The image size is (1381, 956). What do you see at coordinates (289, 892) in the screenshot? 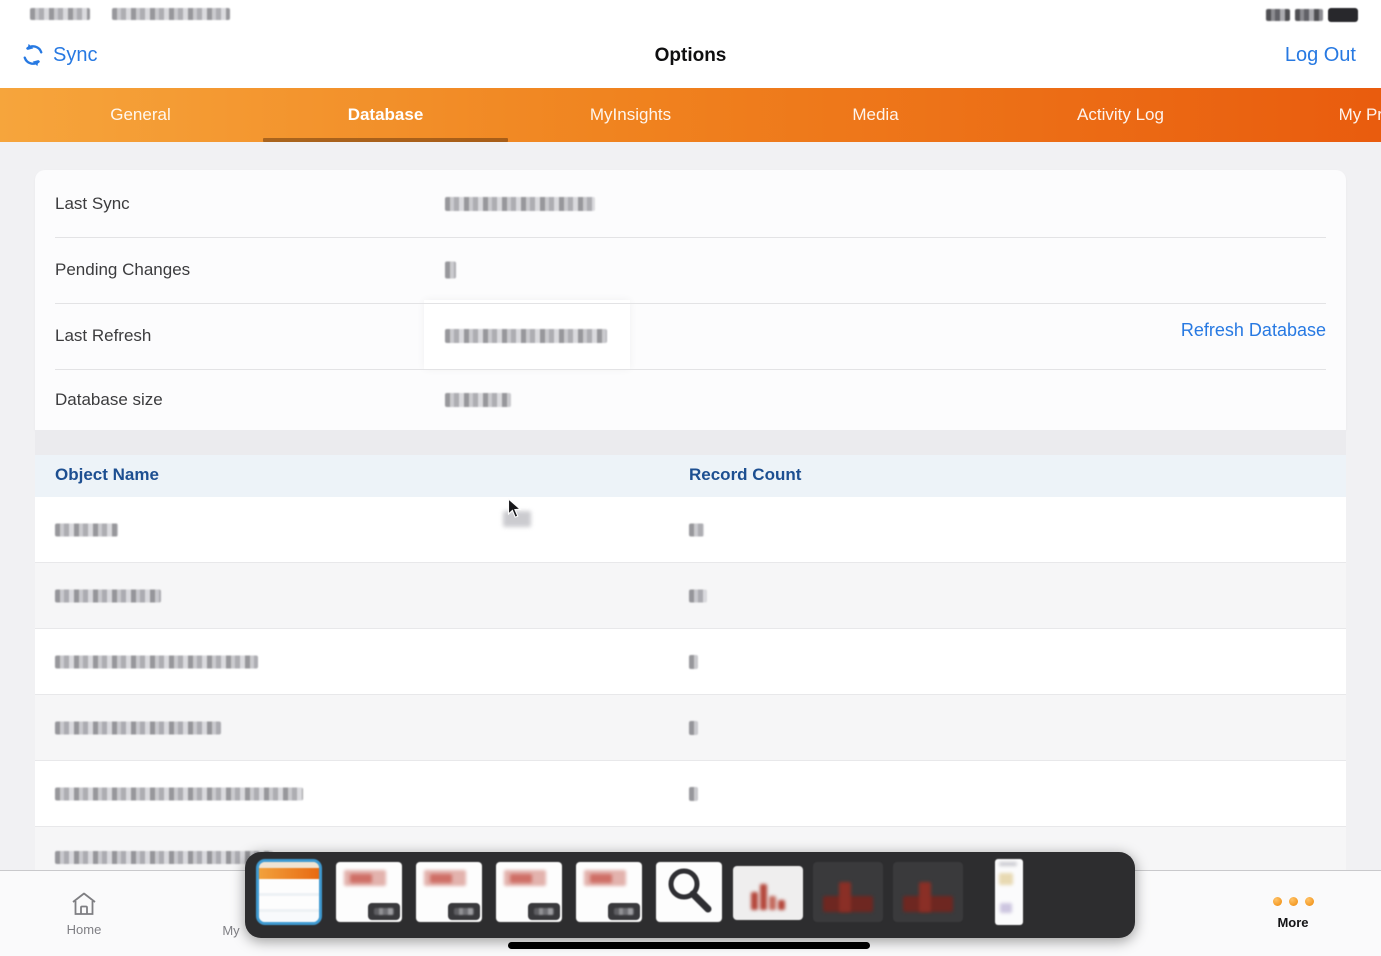
I see `app-switcher-thumbnail-selected` at bounding box center [289, 892].